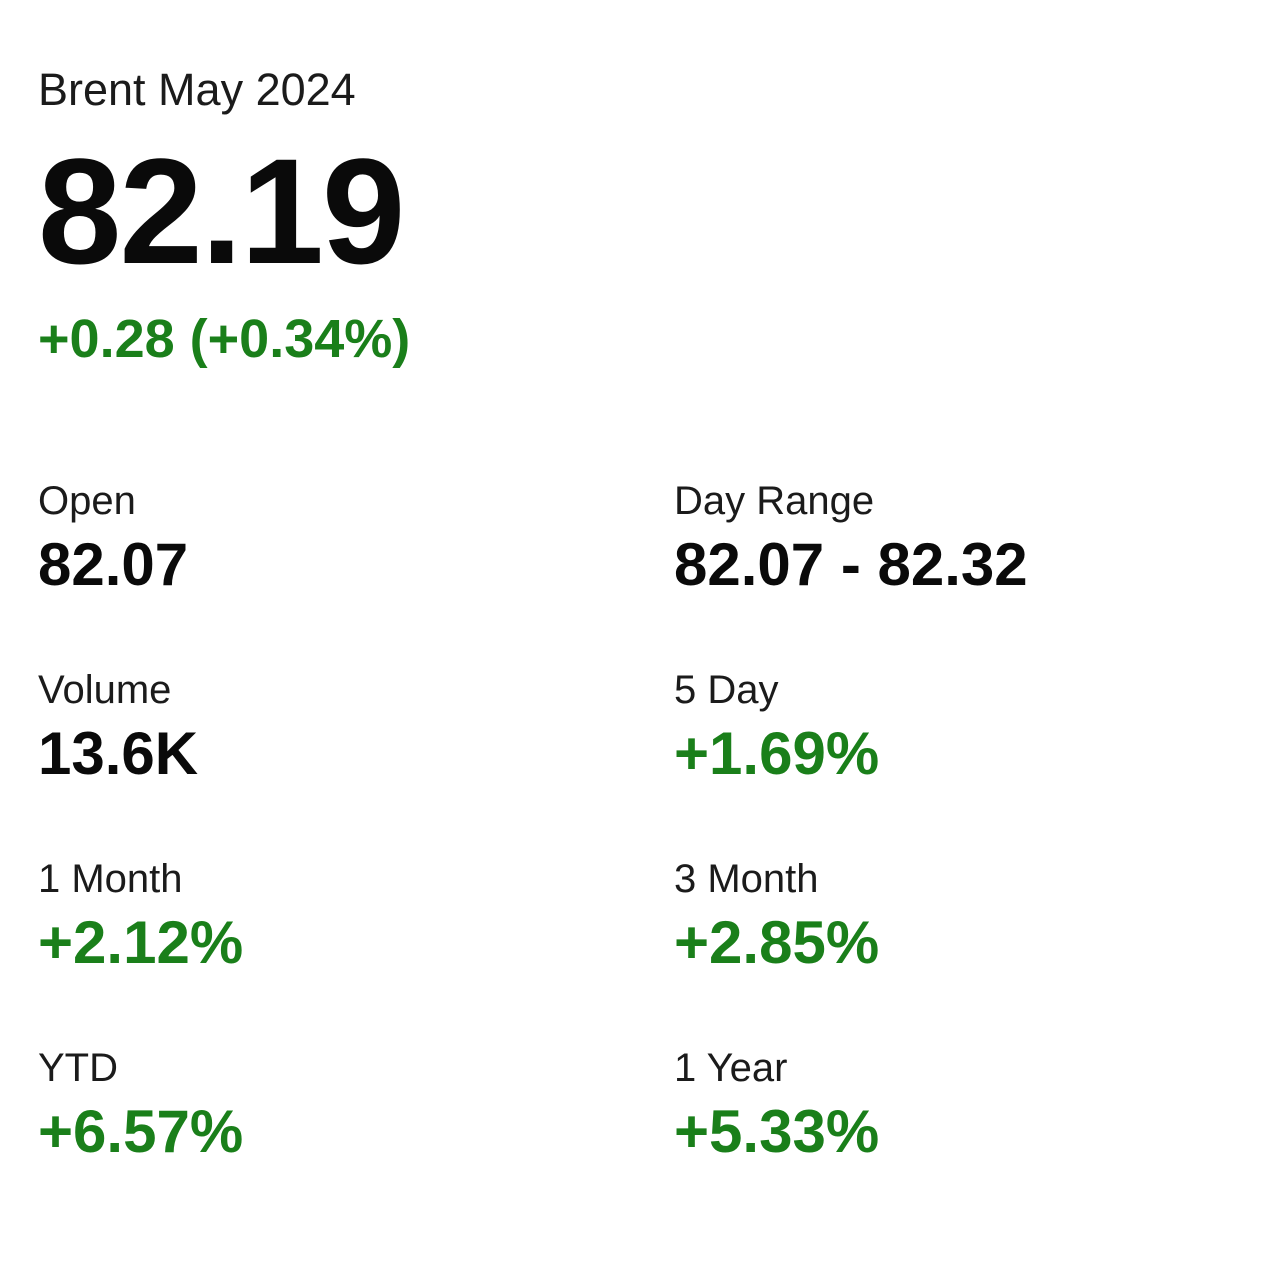 This screenshot has width=1280, height=1280. Describe the element at coordinates (356, 757) in the screenshot. I see `stat-volume: Volume 13.6K` at that location.